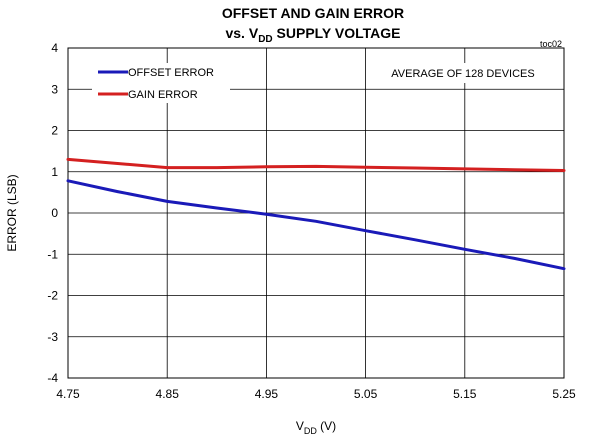  Describe the element at coordinates (316, 164) in the screenshot. I see `series-line-gain-error` at that location.